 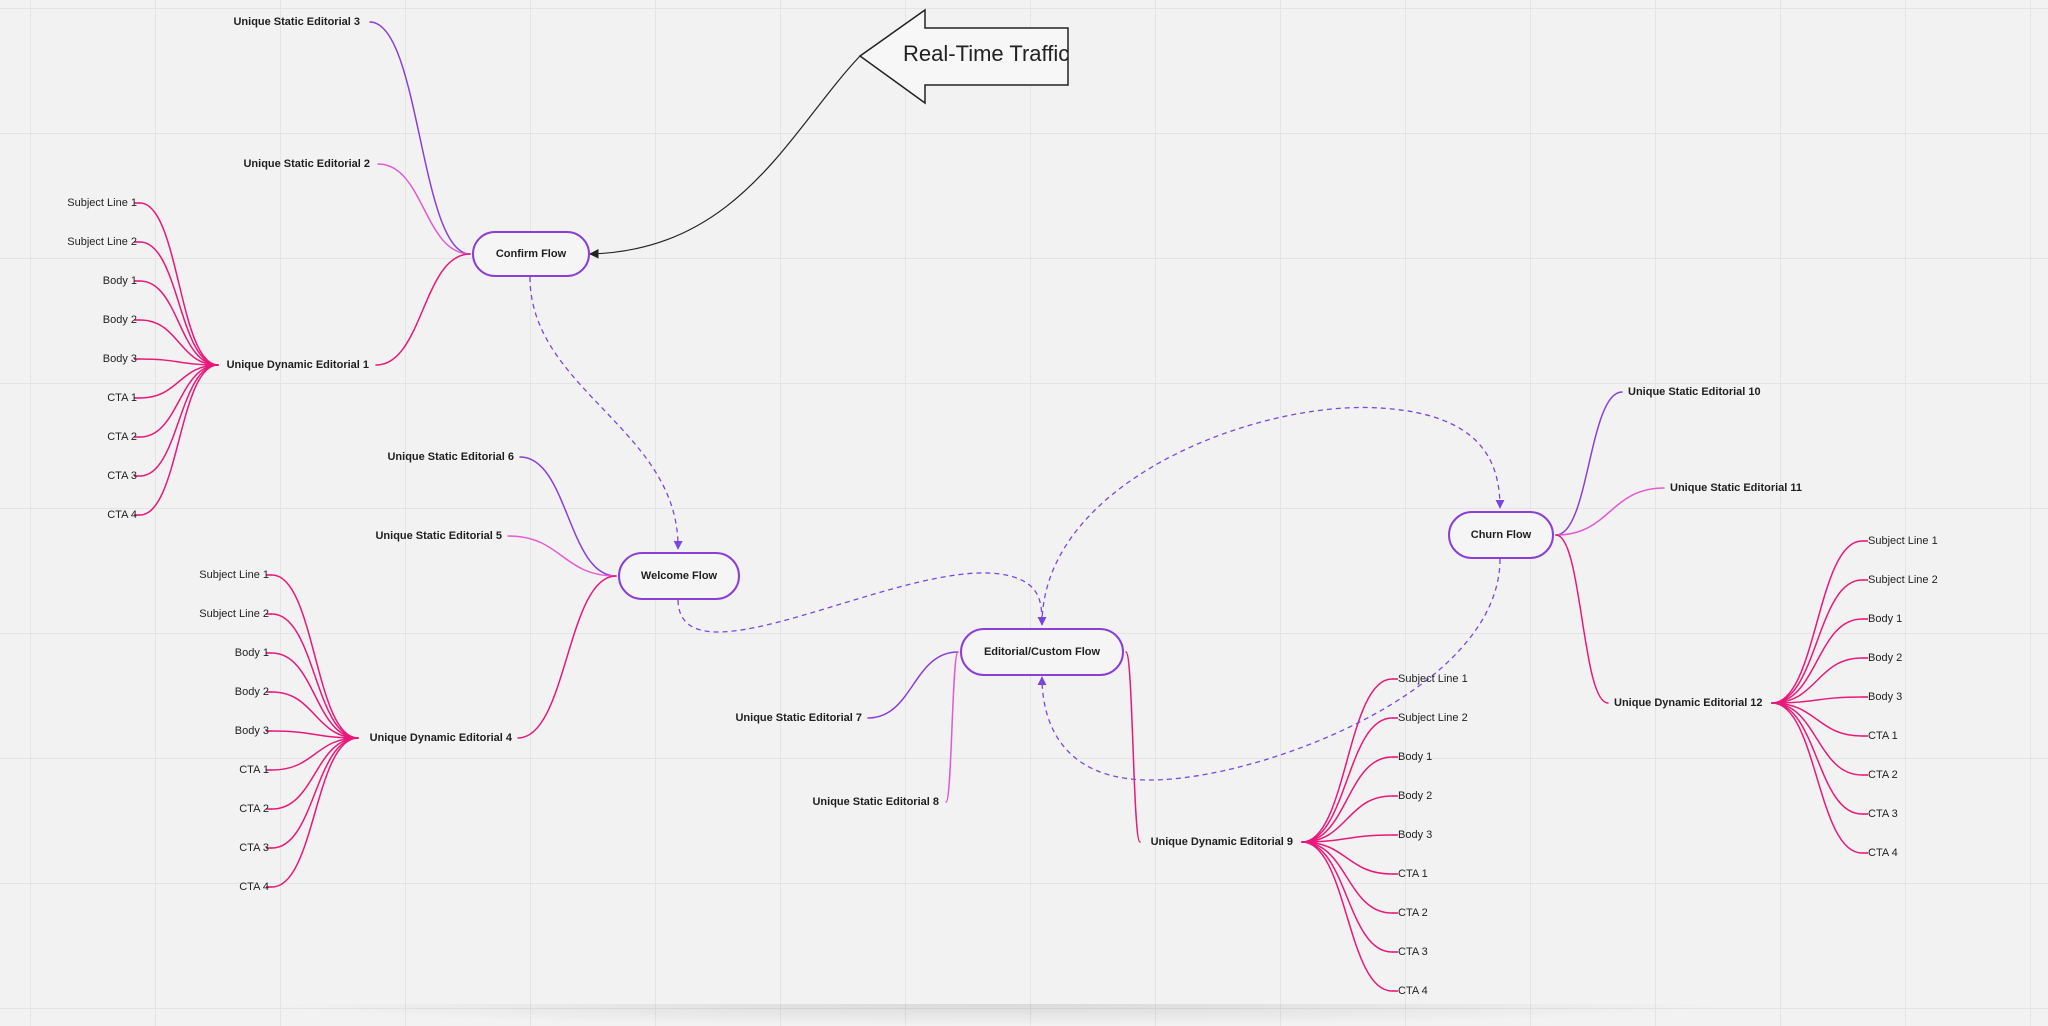 What do you see at coordinates (234, 575) in the screenshot?
I see `component-d4-0-label: Subject Line 1` at bounding box center [234, 575].